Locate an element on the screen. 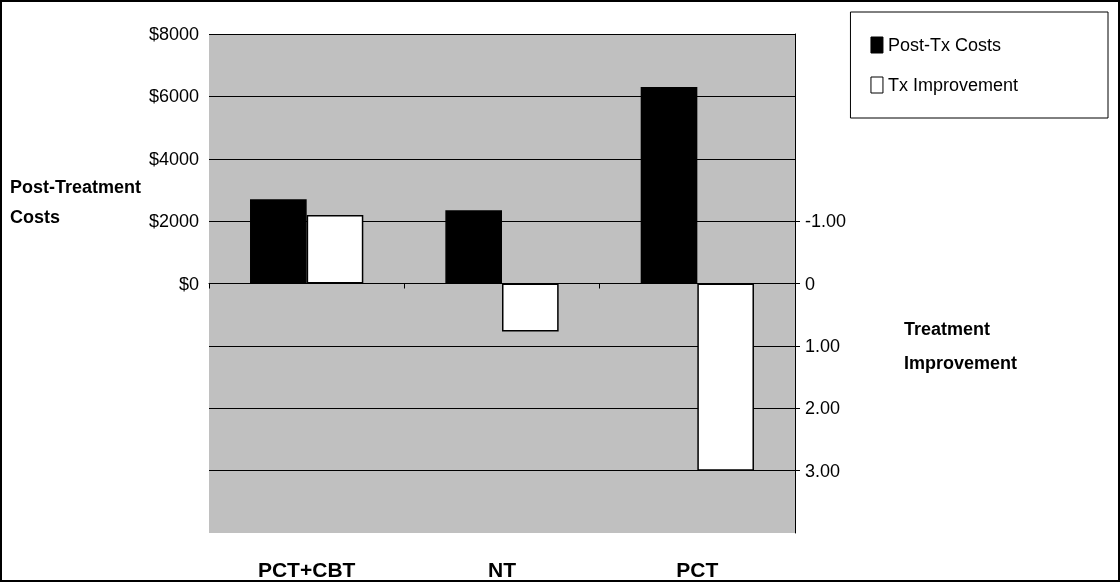  y-tick-label: $8000 is located at coordinates (173, 34).